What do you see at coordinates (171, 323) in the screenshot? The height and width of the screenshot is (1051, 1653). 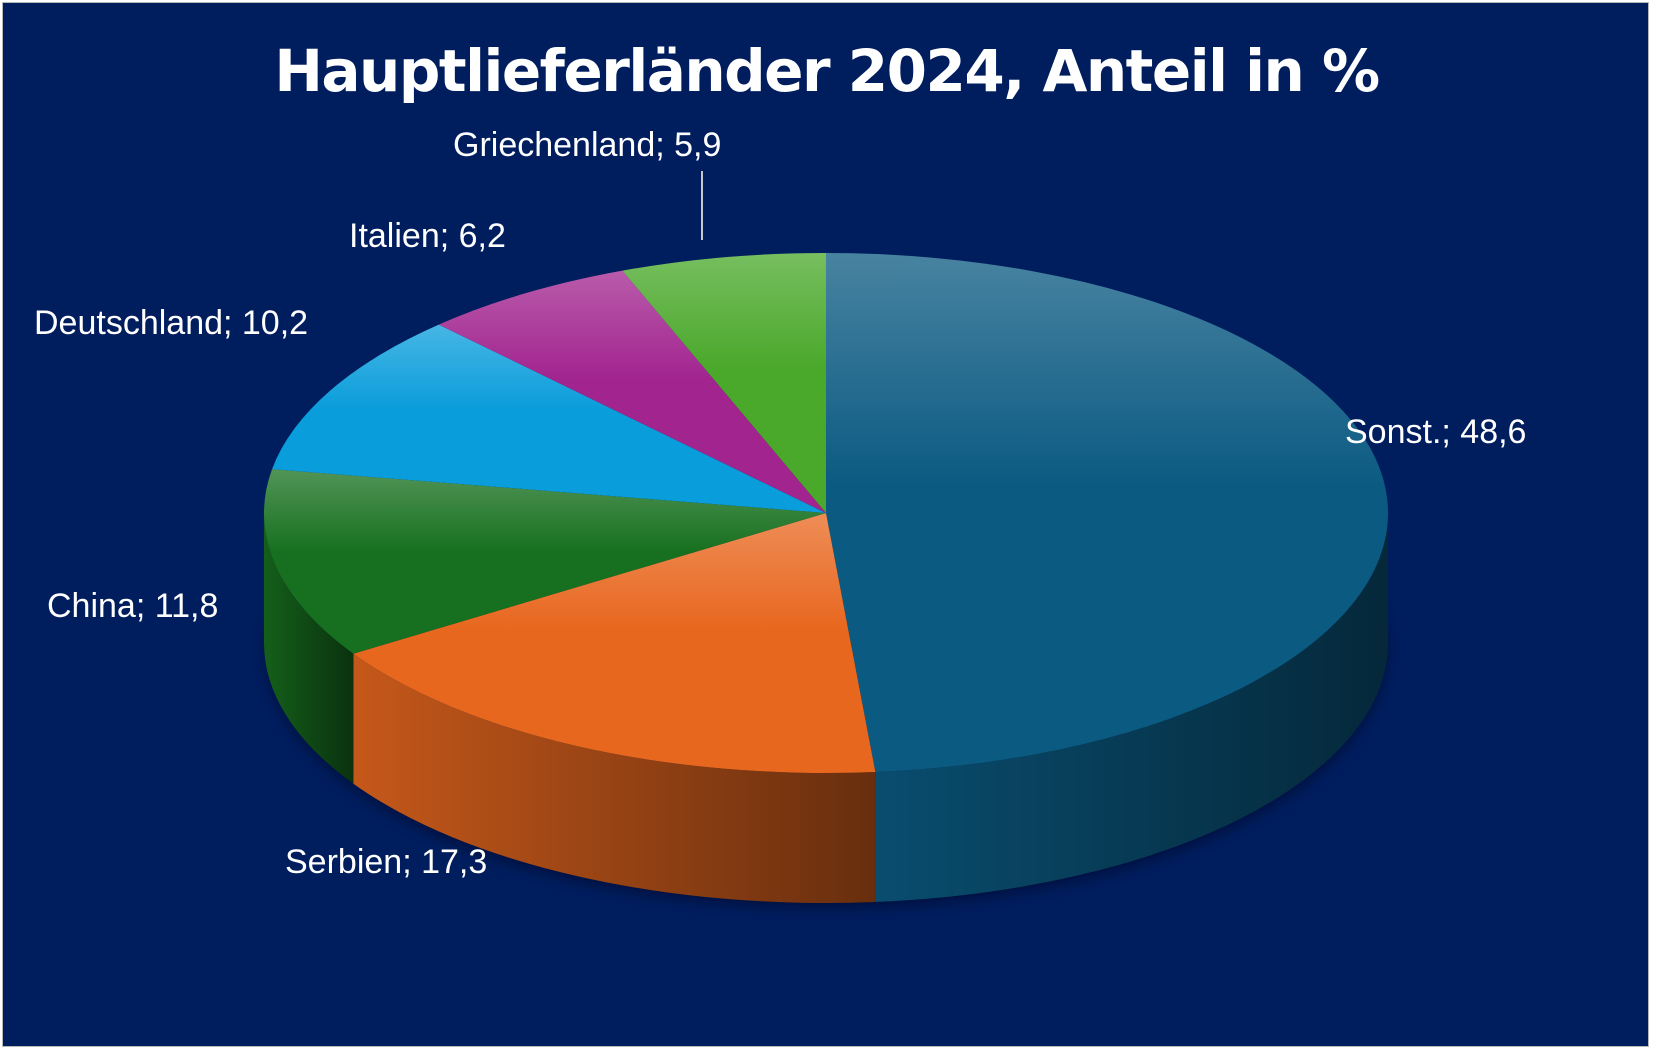 I see `data-label-deutschland: Deutschland; 10,2` at bounding box center [171, 323].